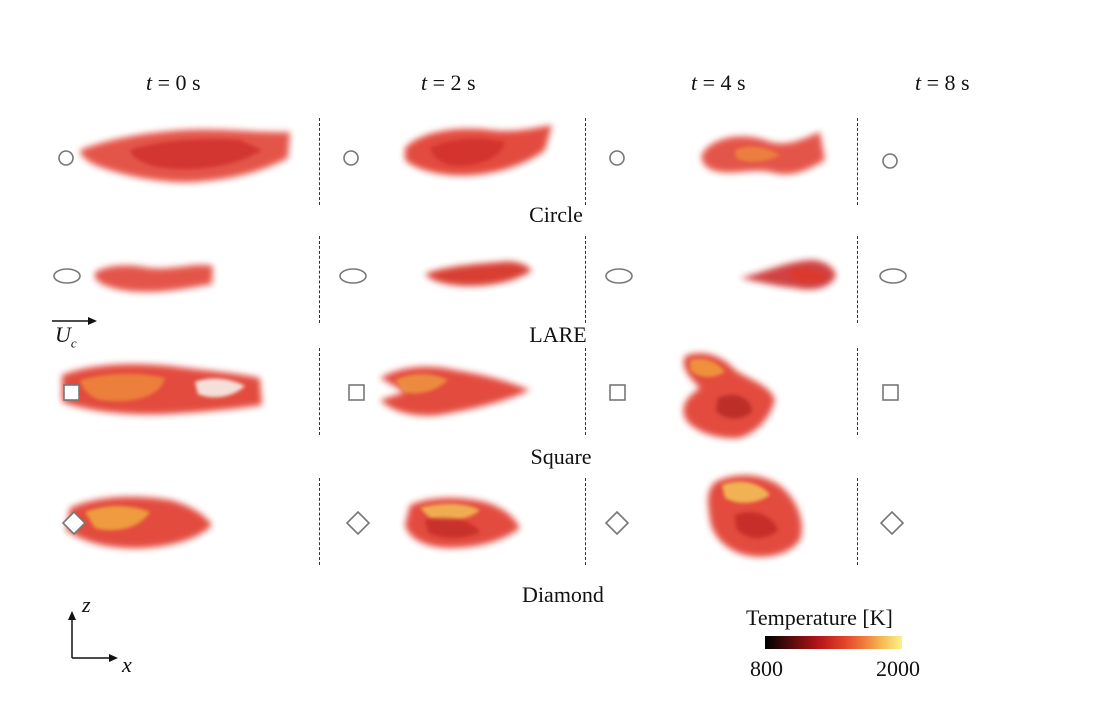  I want to click on row-label-lare: LARE, so click(558, 334).